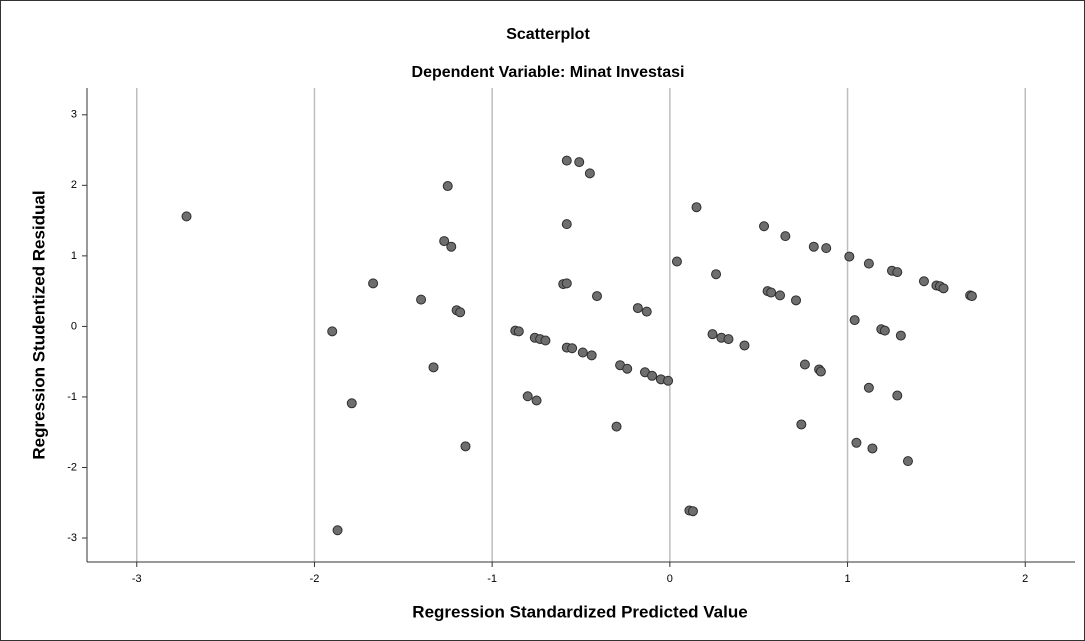  I want to click on x-tick-label: 2, so click(1025, 579).